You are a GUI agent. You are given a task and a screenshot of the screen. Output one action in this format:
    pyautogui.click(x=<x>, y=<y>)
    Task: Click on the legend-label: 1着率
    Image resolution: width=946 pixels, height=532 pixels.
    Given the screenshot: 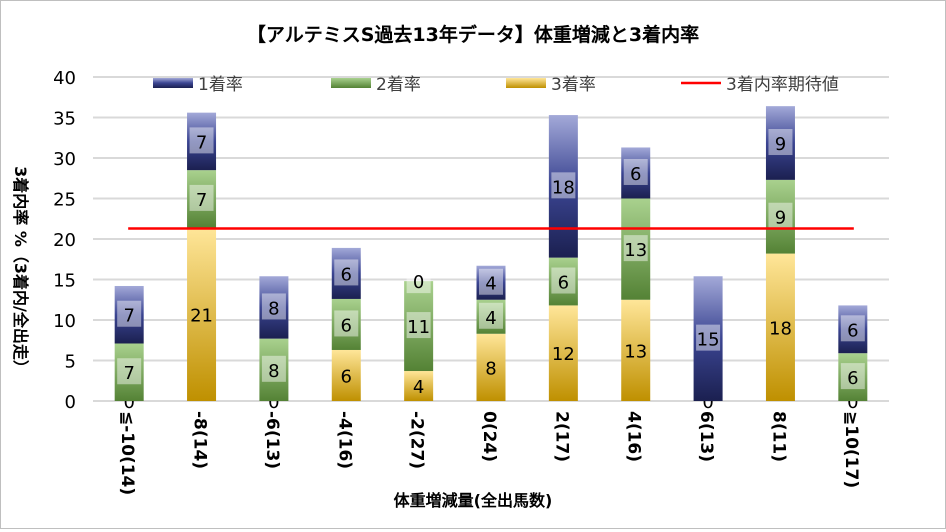 What is the action you would take?
    pyautogui.click(x=220, y=85)
    